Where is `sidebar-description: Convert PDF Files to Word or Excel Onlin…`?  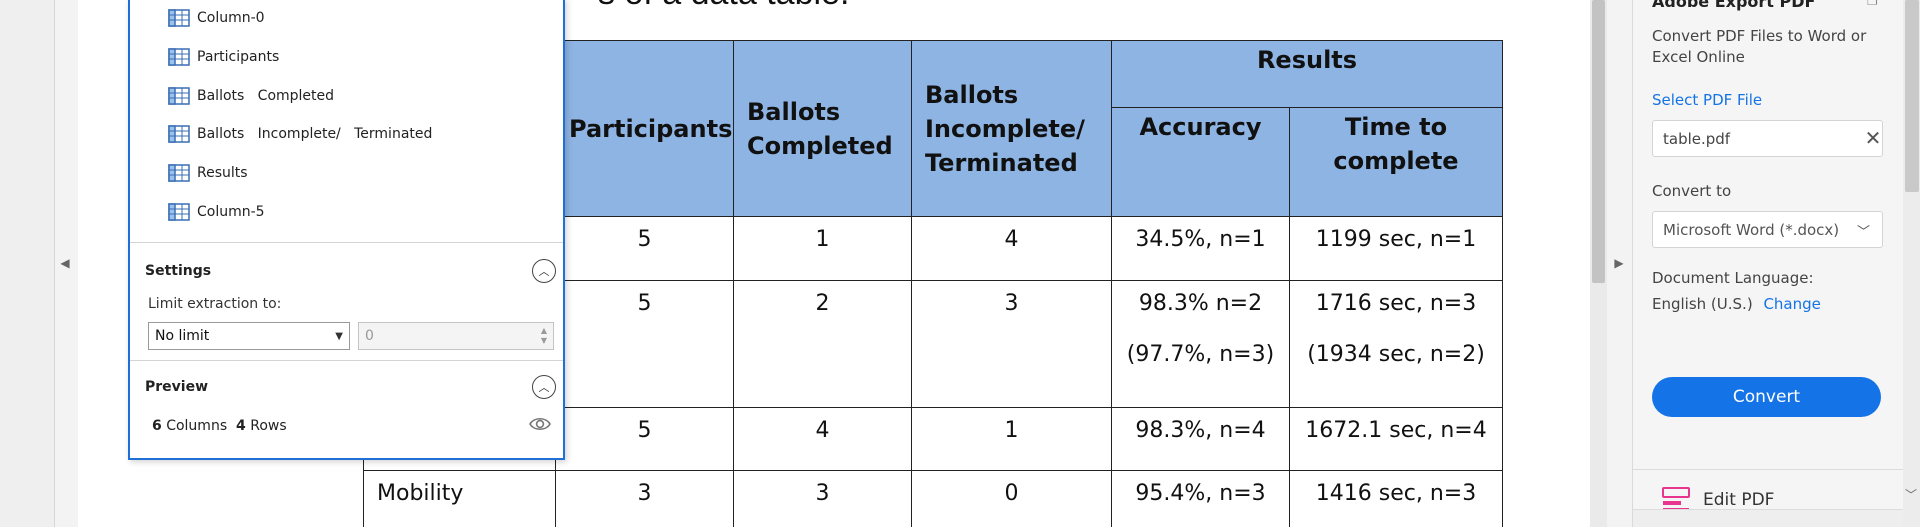 sidebar-description: Convert PDF Files to Word or Excel Onlin… is located at coordinates (1759, 46).